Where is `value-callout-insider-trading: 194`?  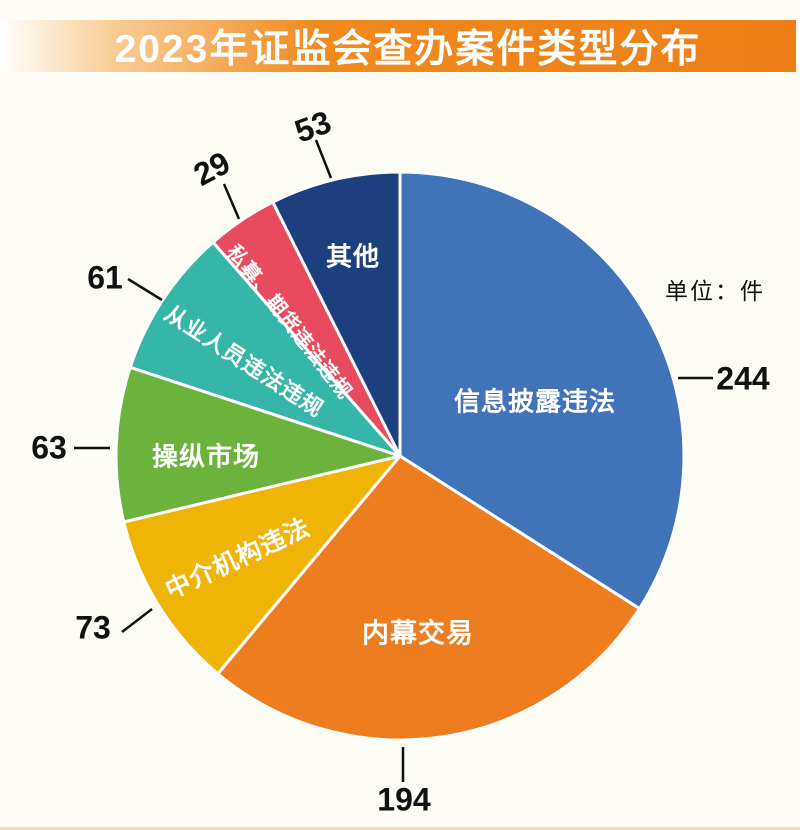
value-callout-insider-trading: 194 is located at coordinates (404, 799).